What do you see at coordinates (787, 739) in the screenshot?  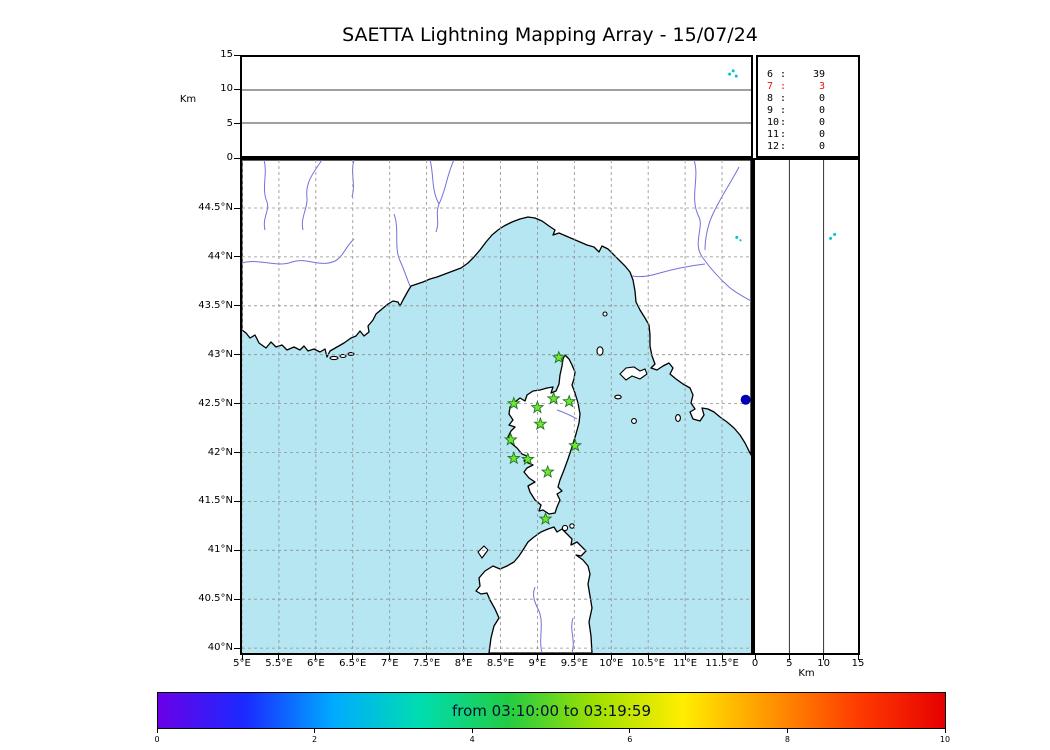 I see `colorbar-tick-label: 8` at bounding box center [787, 739].